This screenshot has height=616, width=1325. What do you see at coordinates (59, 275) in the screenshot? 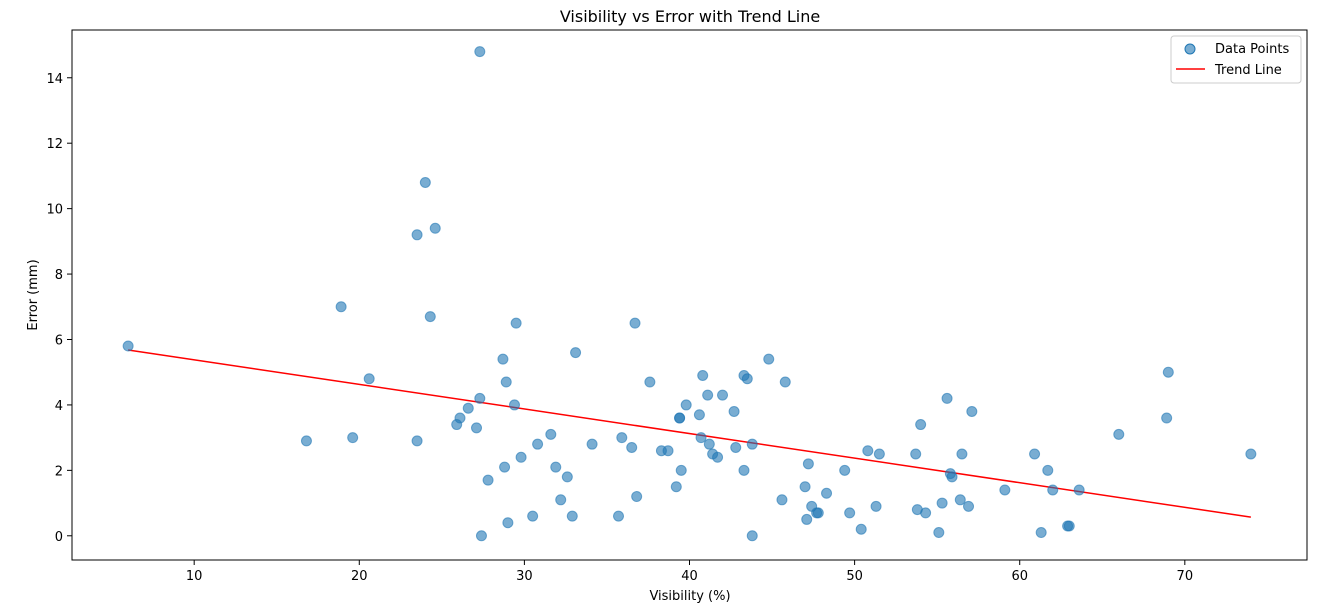
I see `y-tick-label: 8` at bounding box center [59, 275].